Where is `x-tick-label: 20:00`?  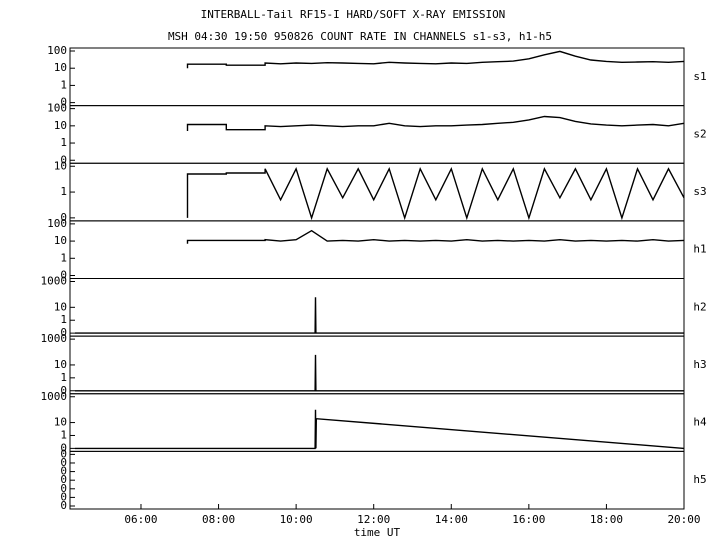
x-tick-label: 20:00 is located at coordinates (683, 519).